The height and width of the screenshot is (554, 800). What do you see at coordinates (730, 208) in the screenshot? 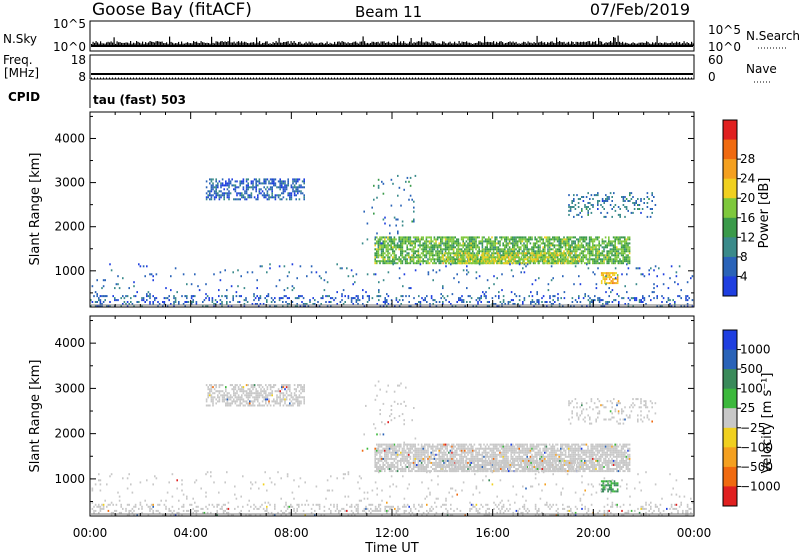
I see `colorbar-segment` at bounding box center [730, 208].